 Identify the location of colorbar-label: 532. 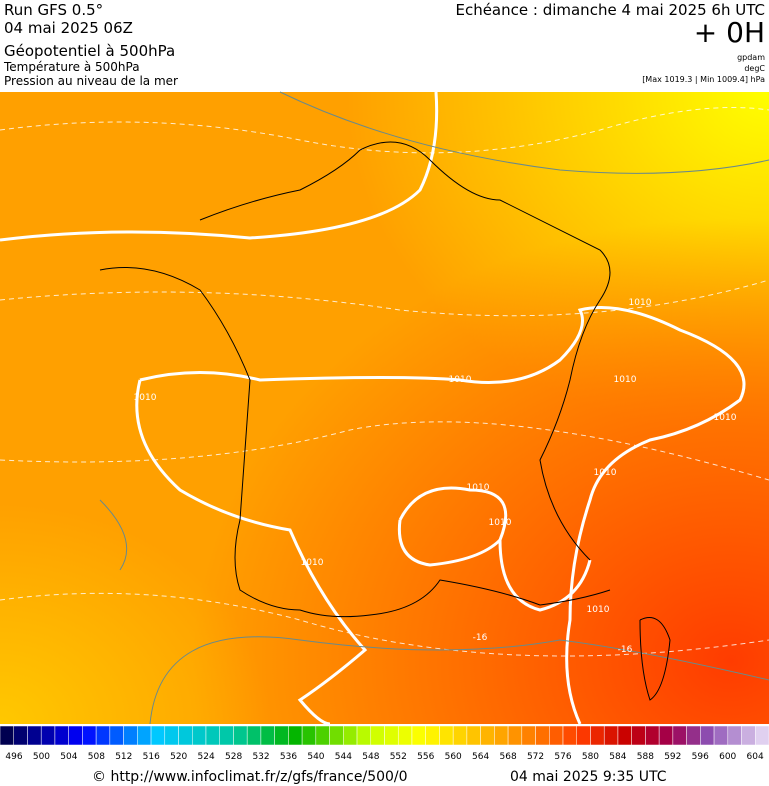
(260, 757).